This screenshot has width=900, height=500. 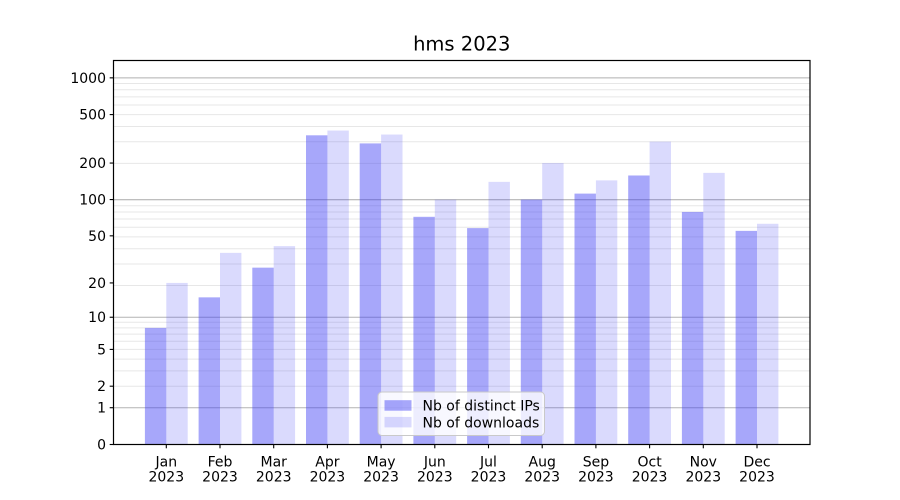 What do you see at coordinates (531, 322) in the screenshot?
I see `bar-aug-distinct-ips` at bounding box center [531, 322].